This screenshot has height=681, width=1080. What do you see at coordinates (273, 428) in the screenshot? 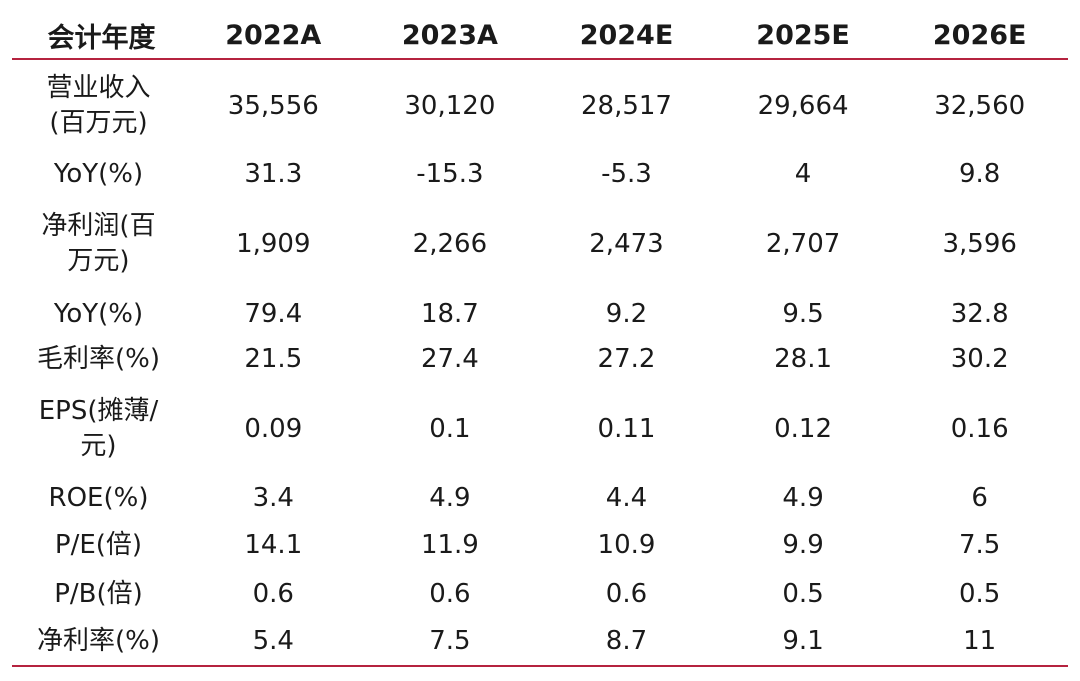
I see `table-cell: 0.09` at bounding box center [273, 428].